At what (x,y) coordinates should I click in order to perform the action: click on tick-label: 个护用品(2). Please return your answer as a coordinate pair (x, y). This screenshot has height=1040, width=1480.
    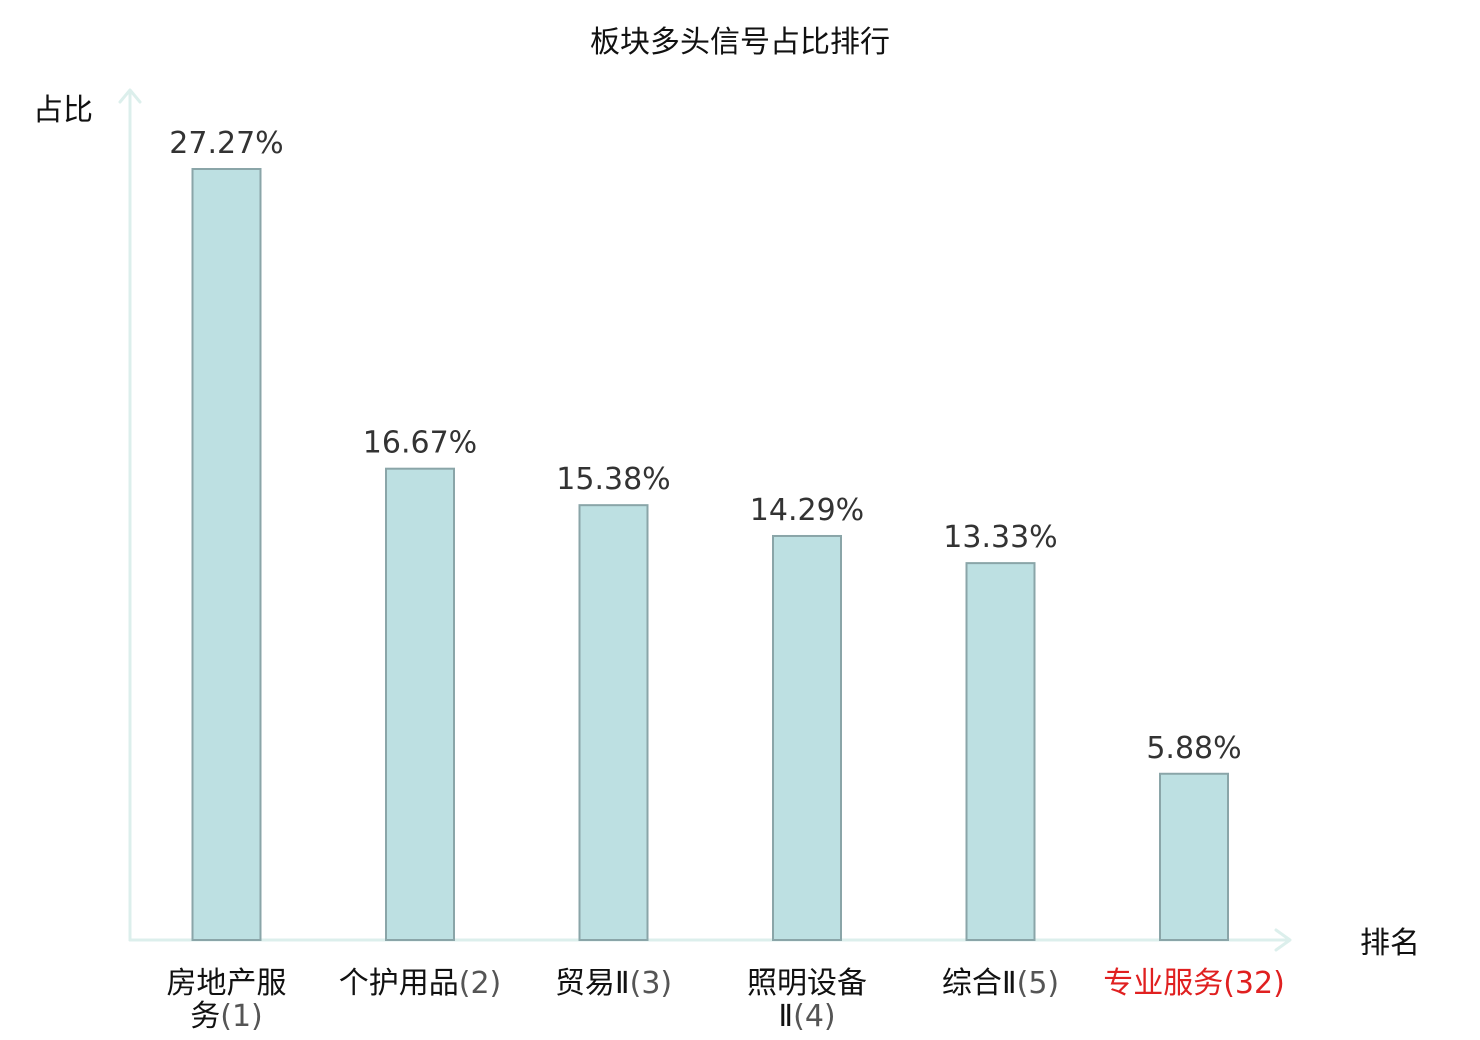
    Looking at the image, I should click on (420, 983).